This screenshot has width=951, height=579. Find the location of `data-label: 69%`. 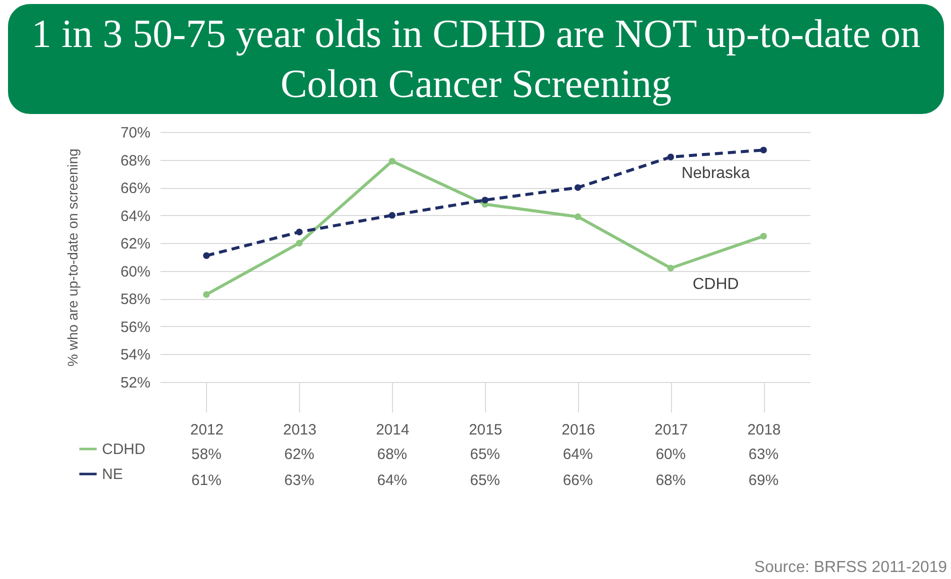

data-label: 69% is located at coordinates (763, 480).